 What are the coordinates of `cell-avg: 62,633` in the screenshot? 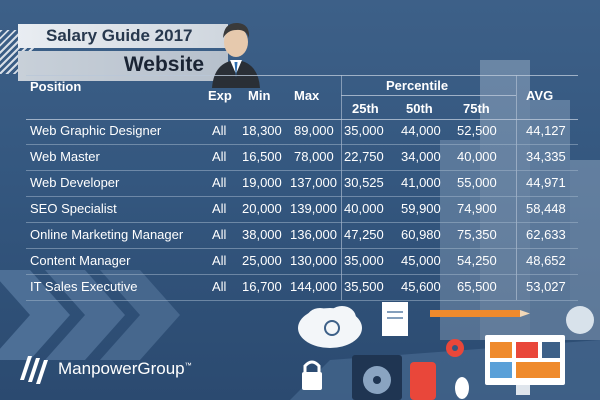 It's located at (546, 234).